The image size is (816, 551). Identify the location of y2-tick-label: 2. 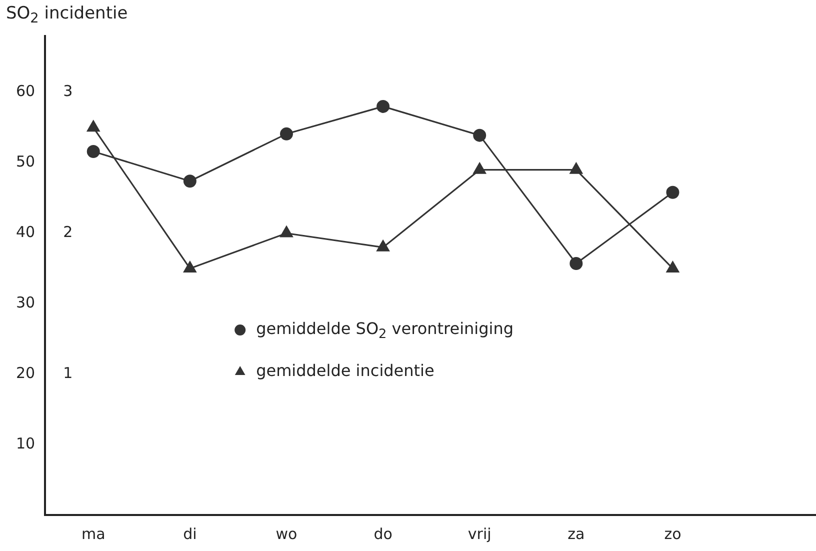
(68, 232).